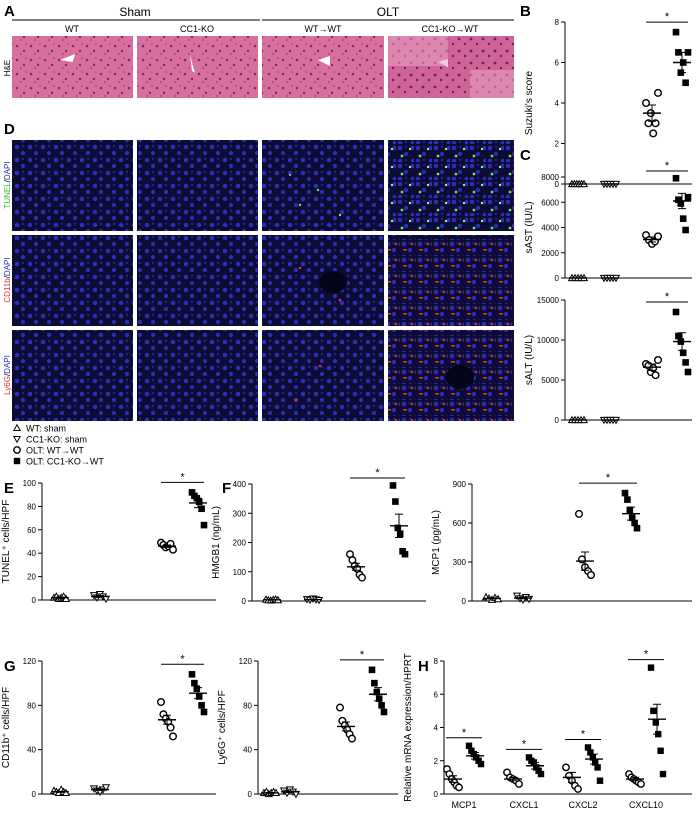 The height and width of the screenshot is (819, 700). What do you see at coordinates (49, 440) in the screenshot?
I see `legend-item: CC1-KO: sham` at bounding box center [49, 440].